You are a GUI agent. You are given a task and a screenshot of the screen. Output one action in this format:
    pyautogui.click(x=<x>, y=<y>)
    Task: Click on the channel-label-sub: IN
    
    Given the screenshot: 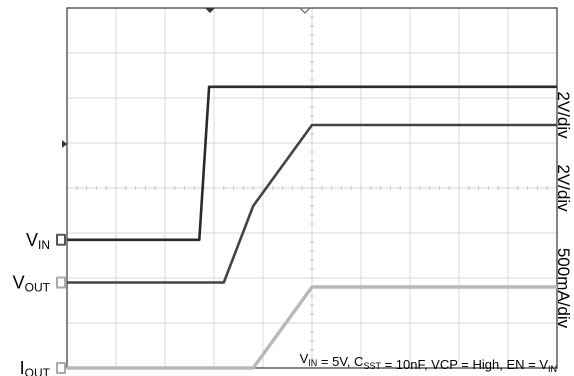 What is the action you would take?
    pyautogui.click(x=44, y=245)
    